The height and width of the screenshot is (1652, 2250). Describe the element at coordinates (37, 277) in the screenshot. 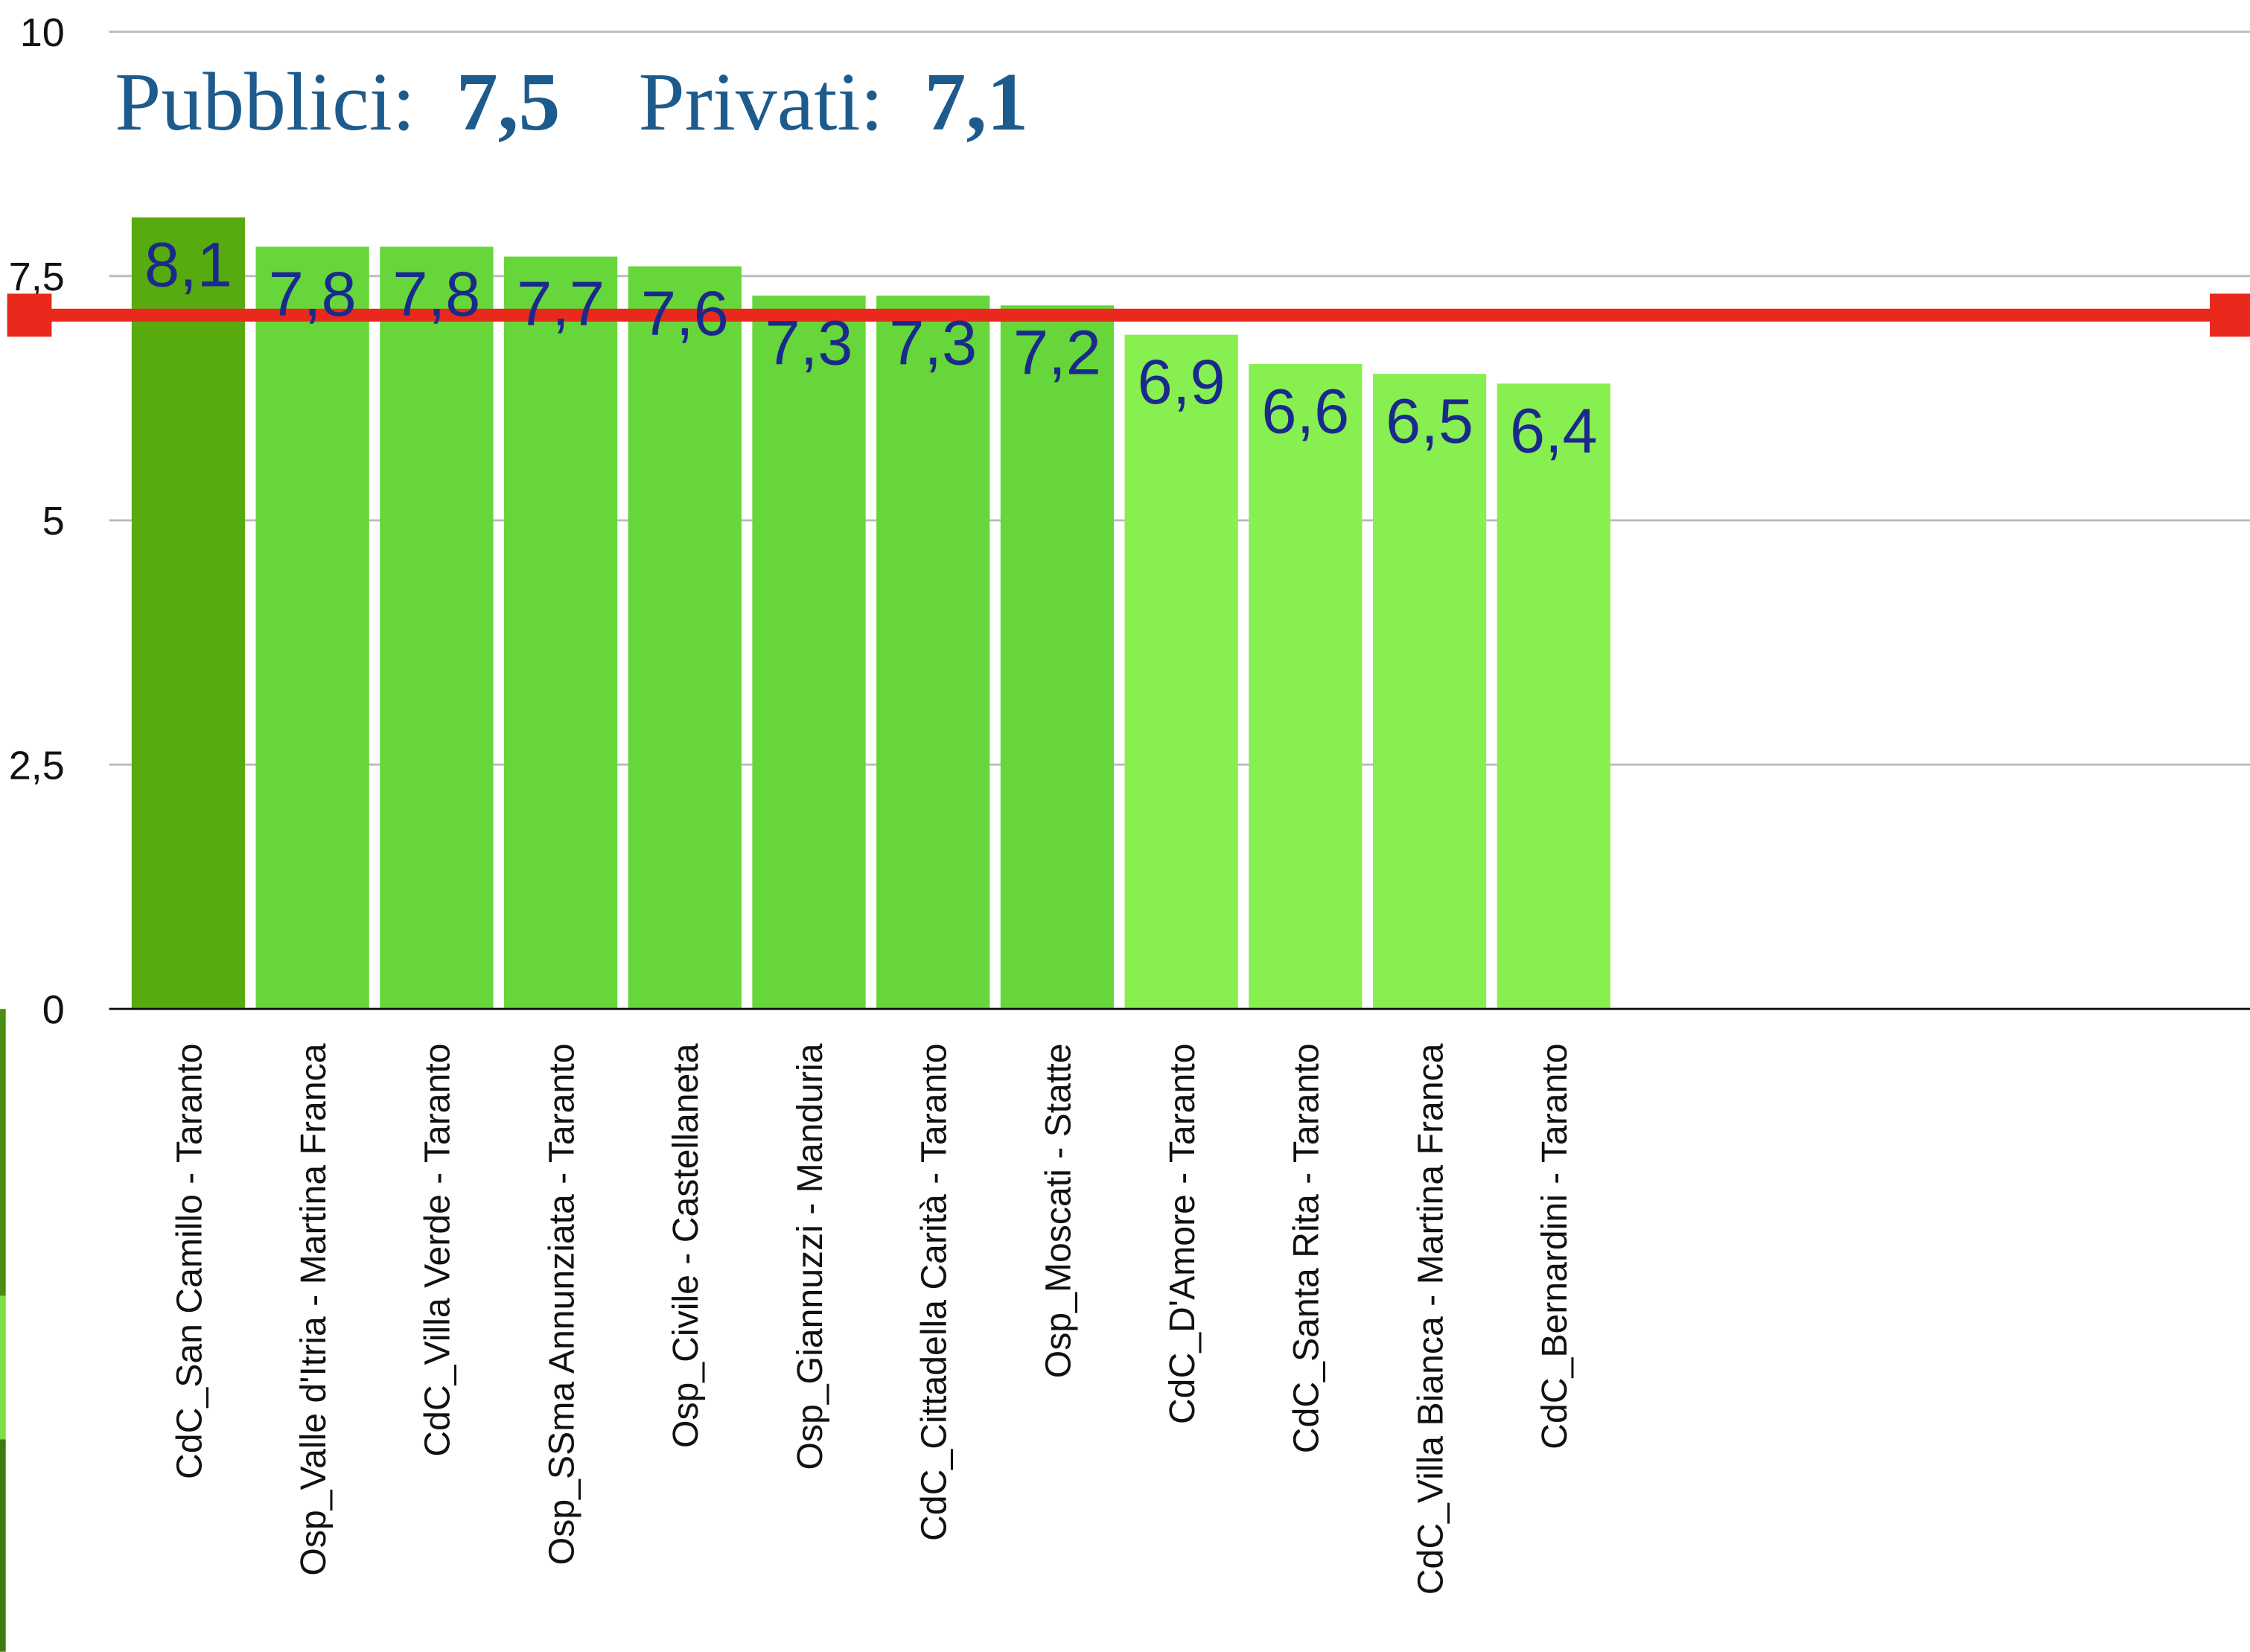

I see `y-tick-label: 7,5` at that location.